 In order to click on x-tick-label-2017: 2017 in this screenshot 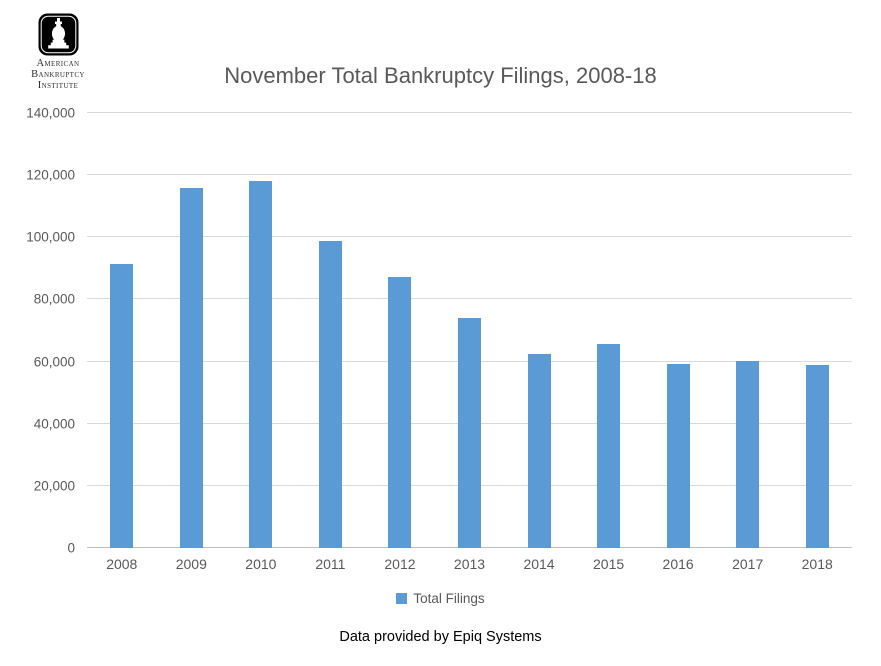, I will do `click(748, 564)`.